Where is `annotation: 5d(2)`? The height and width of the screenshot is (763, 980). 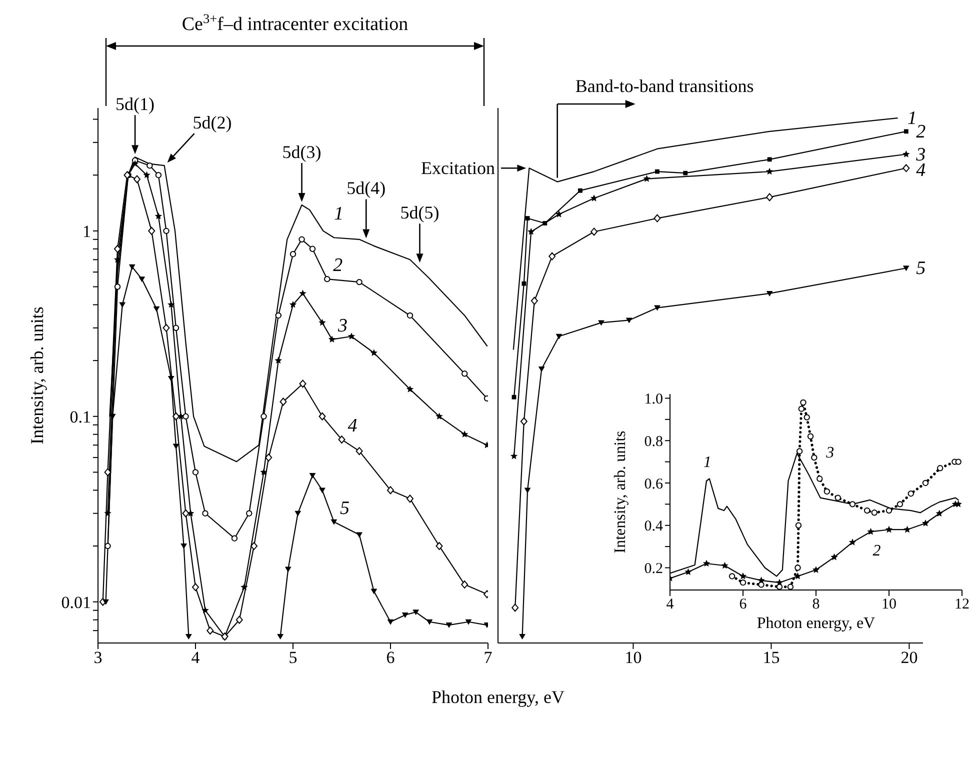 annotation: 5d(2) is located at coordinates (212, 122).